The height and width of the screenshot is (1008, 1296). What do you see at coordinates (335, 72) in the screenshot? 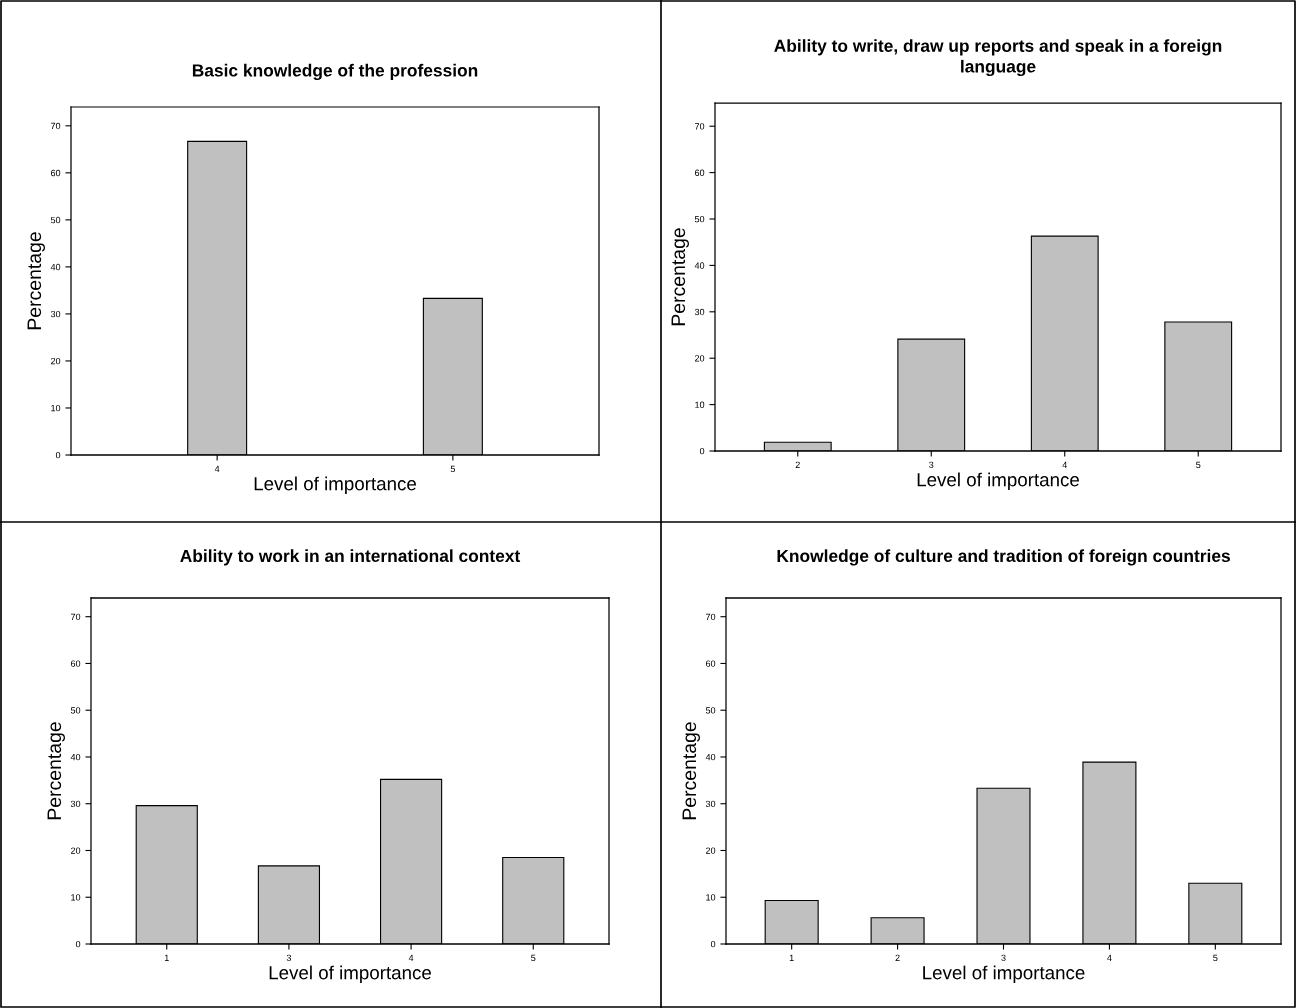
I see `chart-title: Basic knowledge of the profession` at bounding box center [335, 72].